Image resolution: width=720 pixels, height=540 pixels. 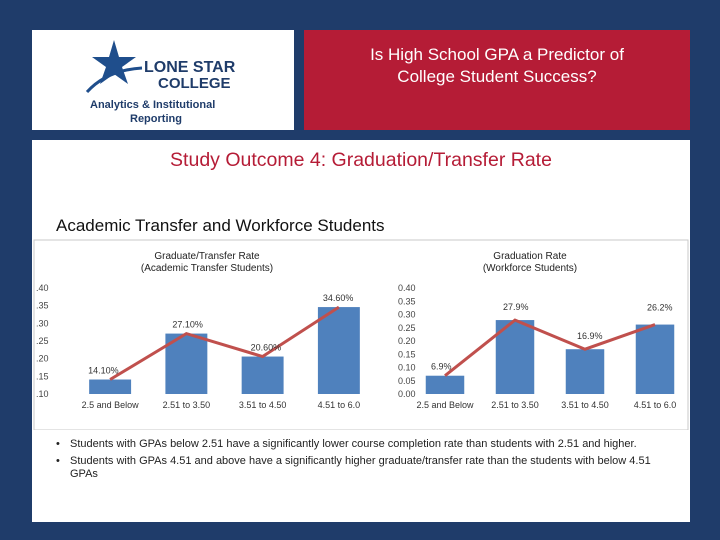 What do you see at coordinates (190, 67) in the screenshot?
I see `logo-name-line1: LONE STAR` at bounding box center [190, 67].